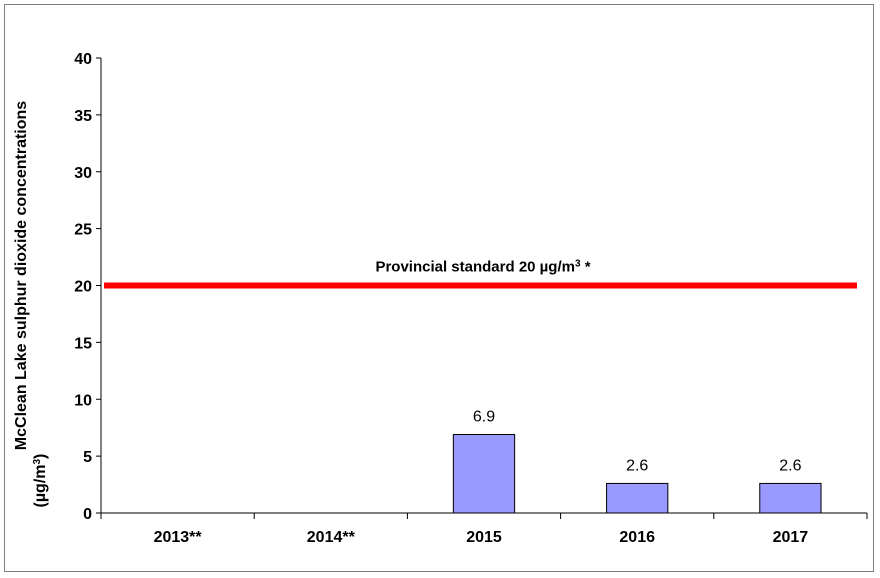  I want to click on y-tick-label: 5, so click(87, 457).